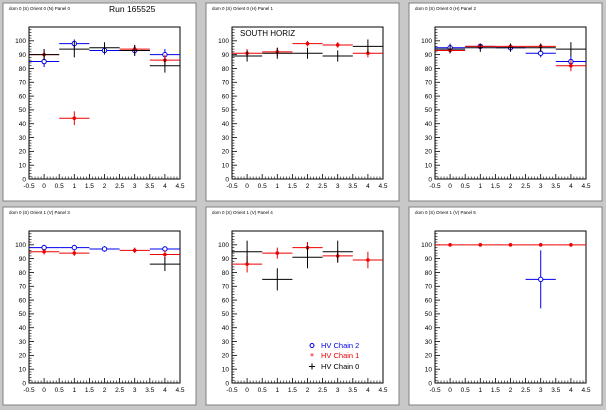 This screenshot has width=606, height=410. Describe the element at coordinates (312, 356) in the screenshot. I see `legend-marker-star: *` at that location.